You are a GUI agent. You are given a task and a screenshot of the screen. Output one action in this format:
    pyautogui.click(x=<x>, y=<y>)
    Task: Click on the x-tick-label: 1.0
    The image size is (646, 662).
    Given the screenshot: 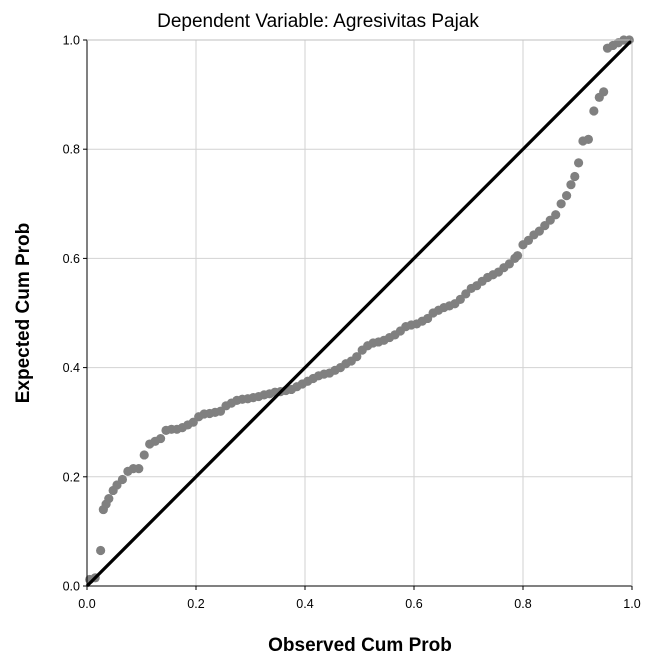 What is the action you would take?
    pyautogui.click(x=631, y=604)
    